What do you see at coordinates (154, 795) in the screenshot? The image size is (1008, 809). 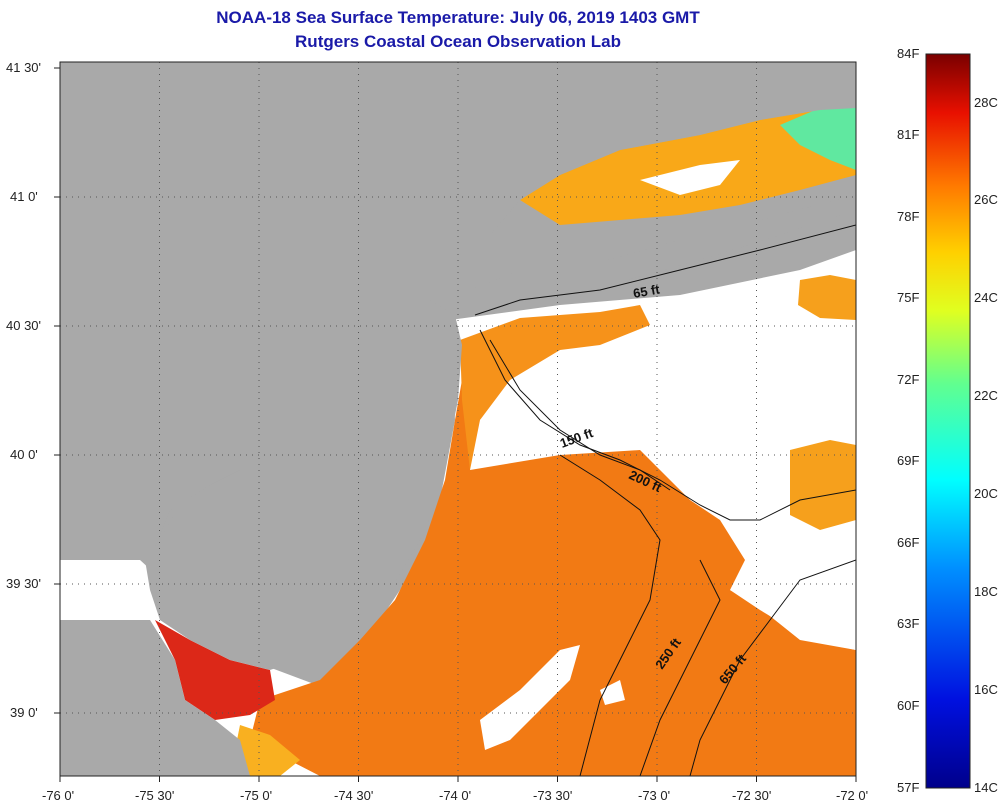 I see `lon-tick: -75 30'` at bounding box center [154, 795].